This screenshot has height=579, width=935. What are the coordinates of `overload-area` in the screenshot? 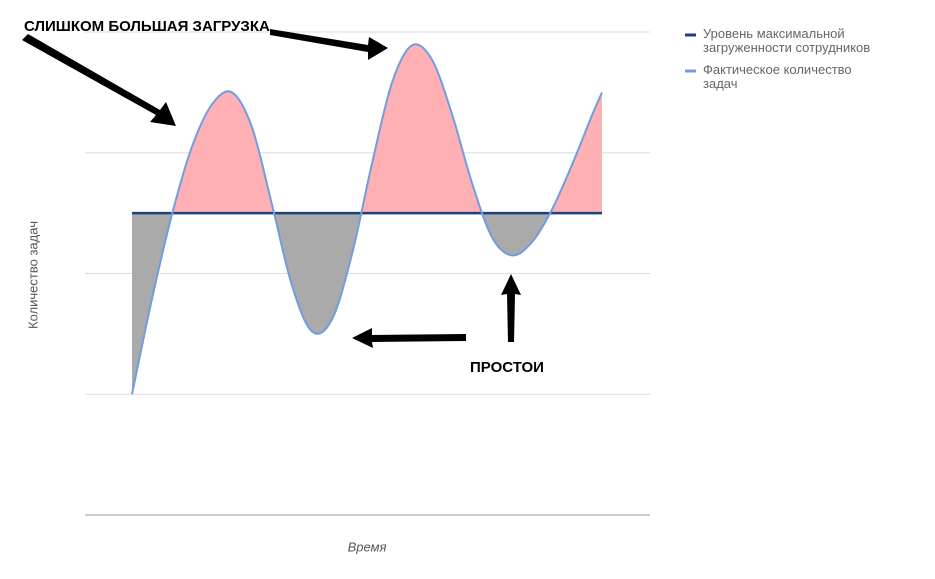 It's located at (367, 129).